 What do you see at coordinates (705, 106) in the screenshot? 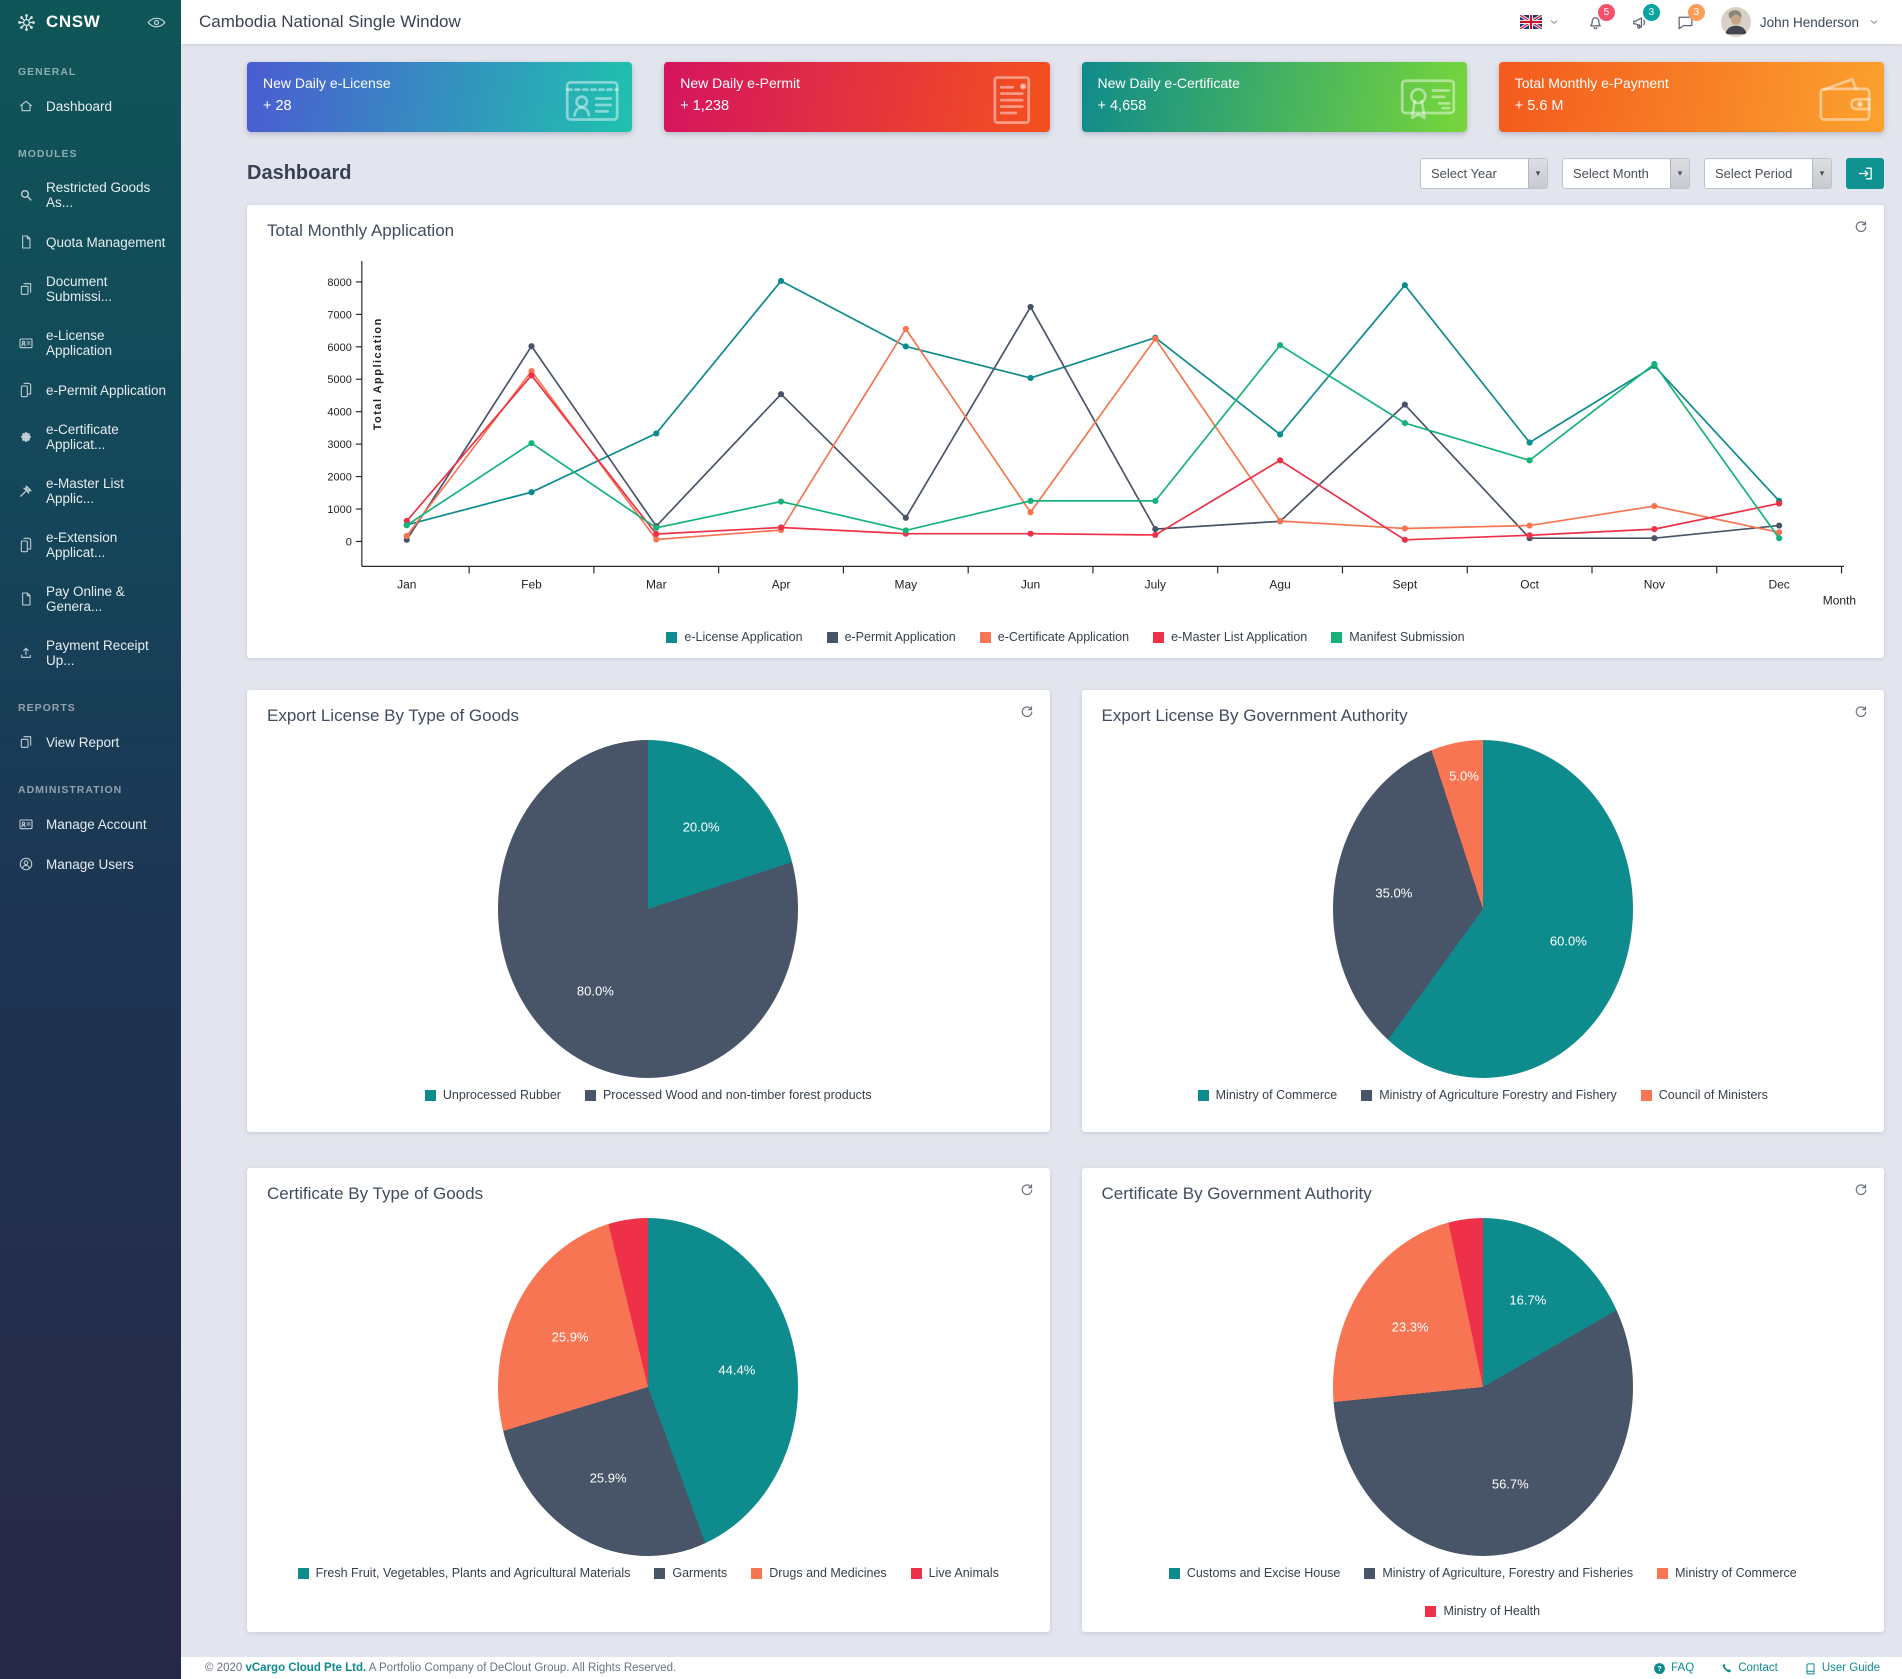
I see `stat-card-value: + 1,238` at bounding box center [705, 106].